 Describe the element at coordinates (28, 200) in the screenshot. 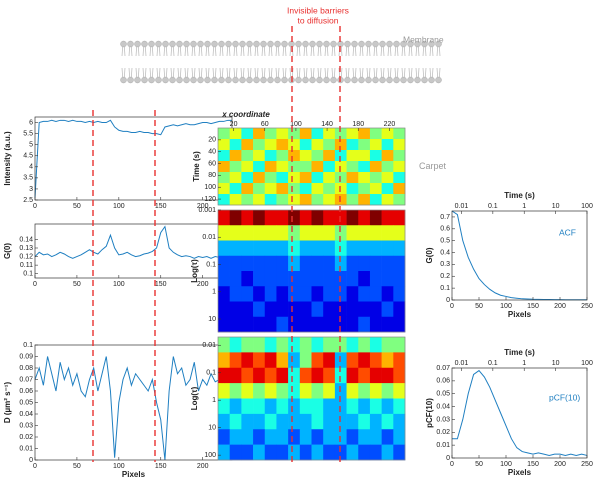

I see `y-tick-label: 2.5` at that location.